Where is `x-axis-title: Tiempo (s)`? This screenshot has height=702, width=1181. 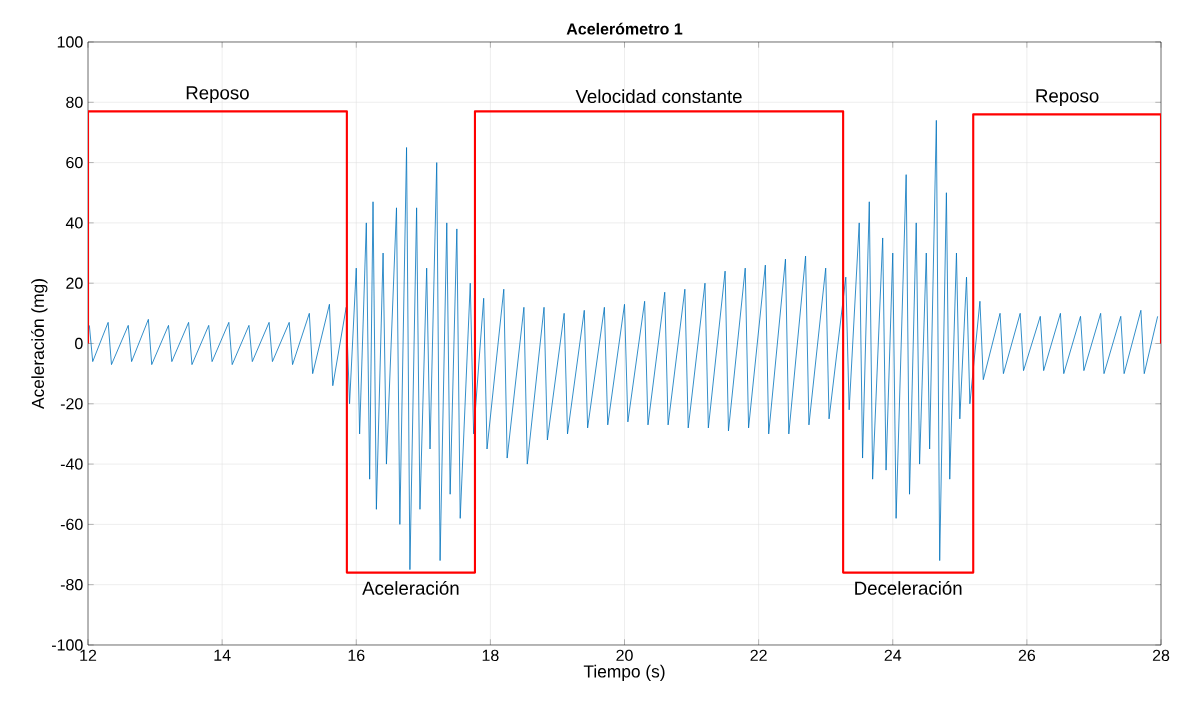 x-axis-title: Tiempo (s) is located at coordinates (624, 672).